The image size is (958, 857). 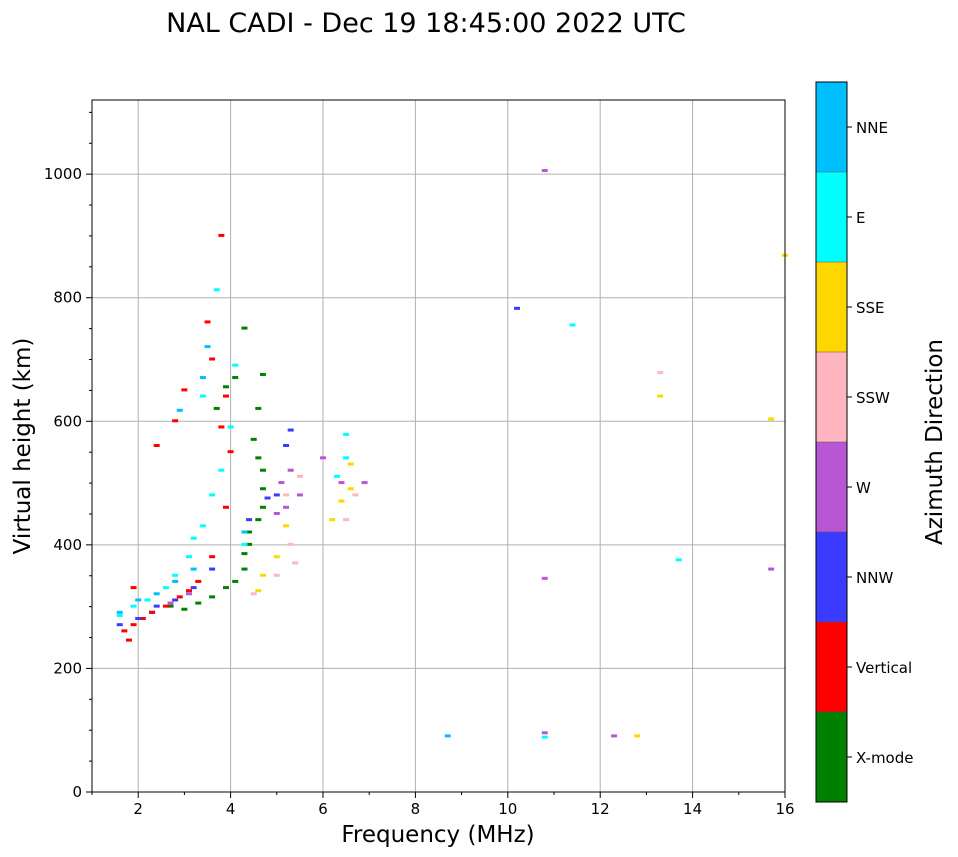 I want to click on colorbar-tick-label: E, so click(x=860, y=218).